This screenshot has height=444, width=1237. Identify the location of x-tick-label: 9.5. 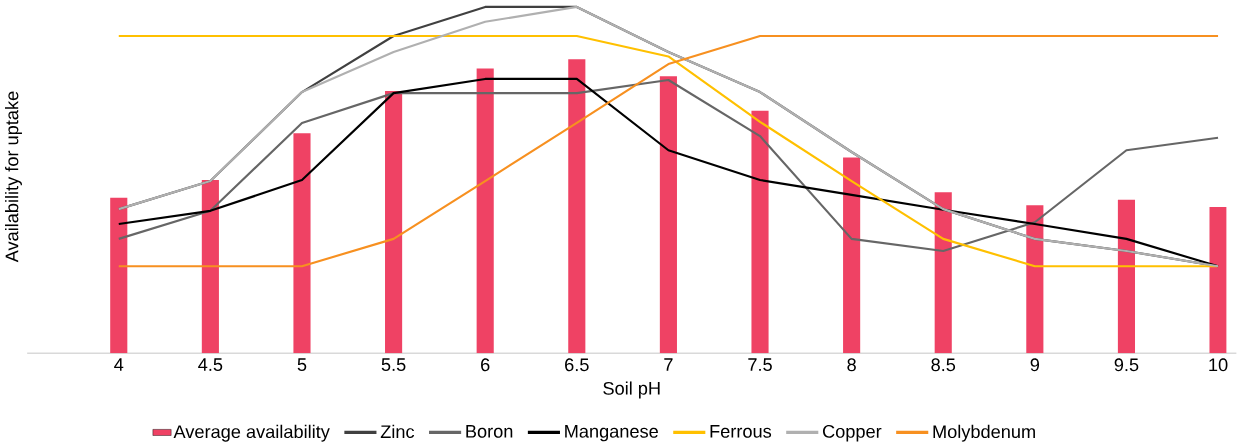
(1126, 365).